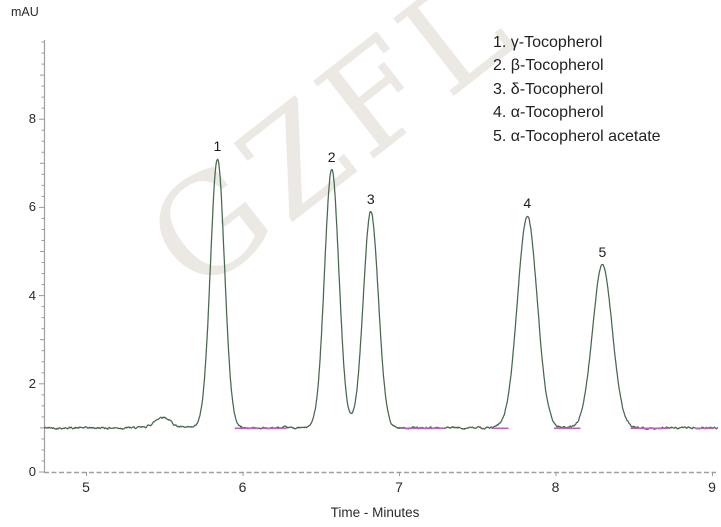 The width and height of the screenshot is (721, 527). Describe the element at coordinates (527, 203) in the screenshot. I see `peak-number-label: 4` at that location.